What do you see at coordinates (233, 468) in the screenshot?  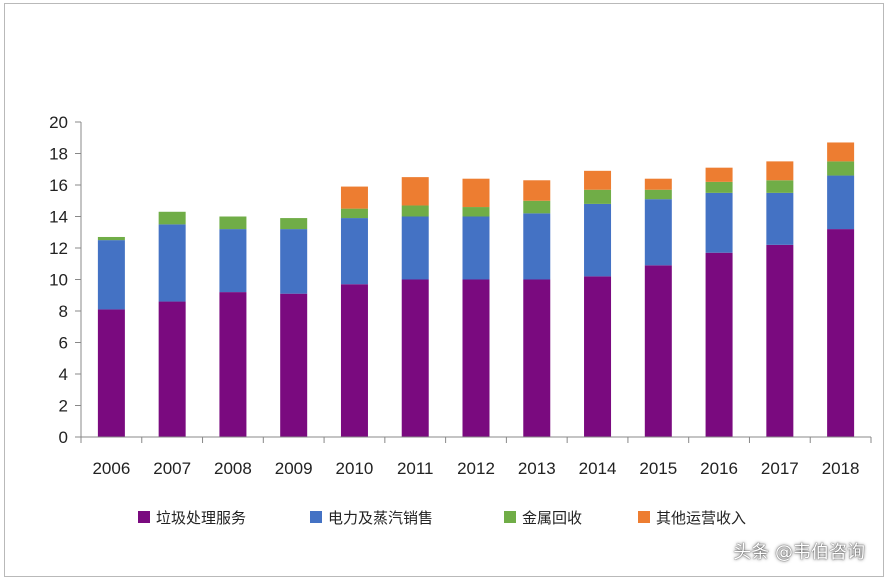 I see `x-tick-label: 2008` at bounding box center [233, 468].